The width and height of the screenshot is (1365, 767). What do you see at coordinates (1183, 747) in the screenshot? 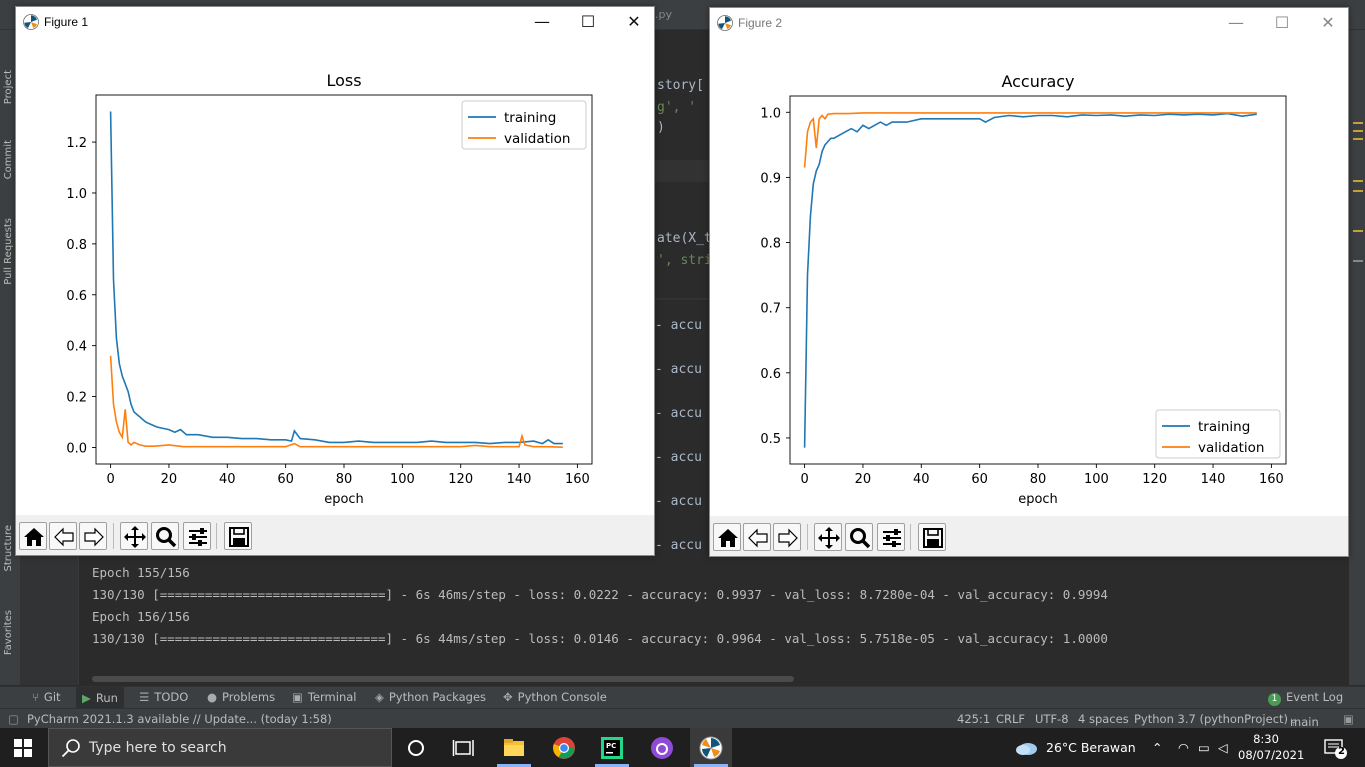
I see `wifi-icon: ◠` at bounding box center [1183, 747].